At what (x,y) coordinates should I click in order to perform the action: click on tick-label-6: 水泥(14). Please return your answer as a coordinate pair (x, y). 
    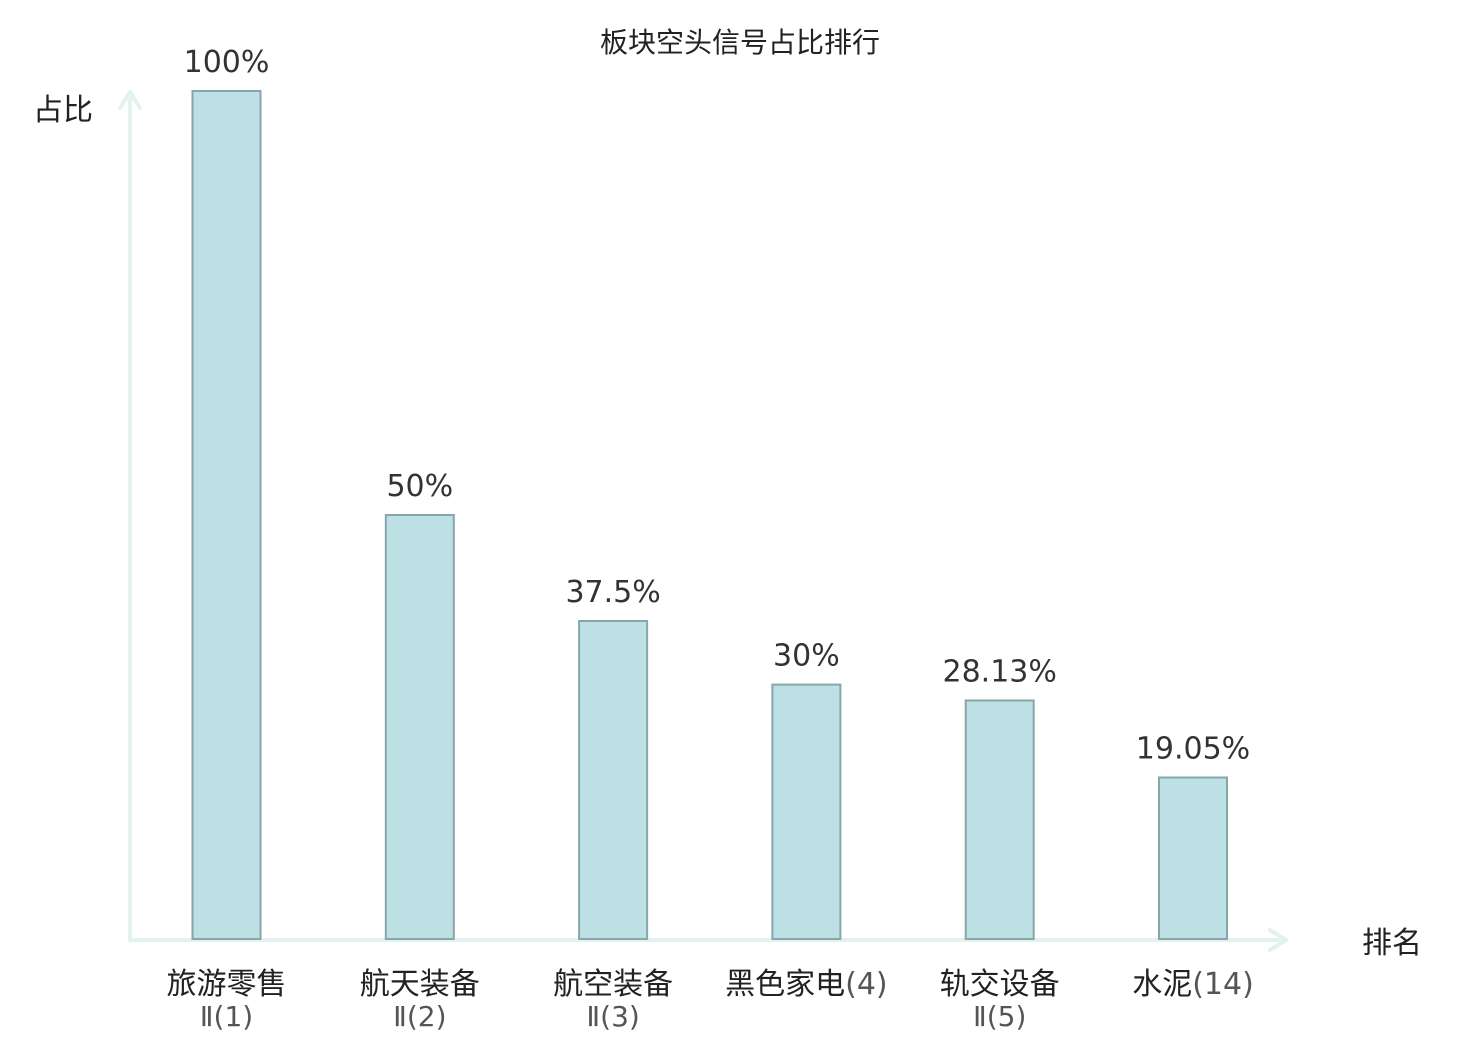
    Looking at the image, I should click on (1193, 984).